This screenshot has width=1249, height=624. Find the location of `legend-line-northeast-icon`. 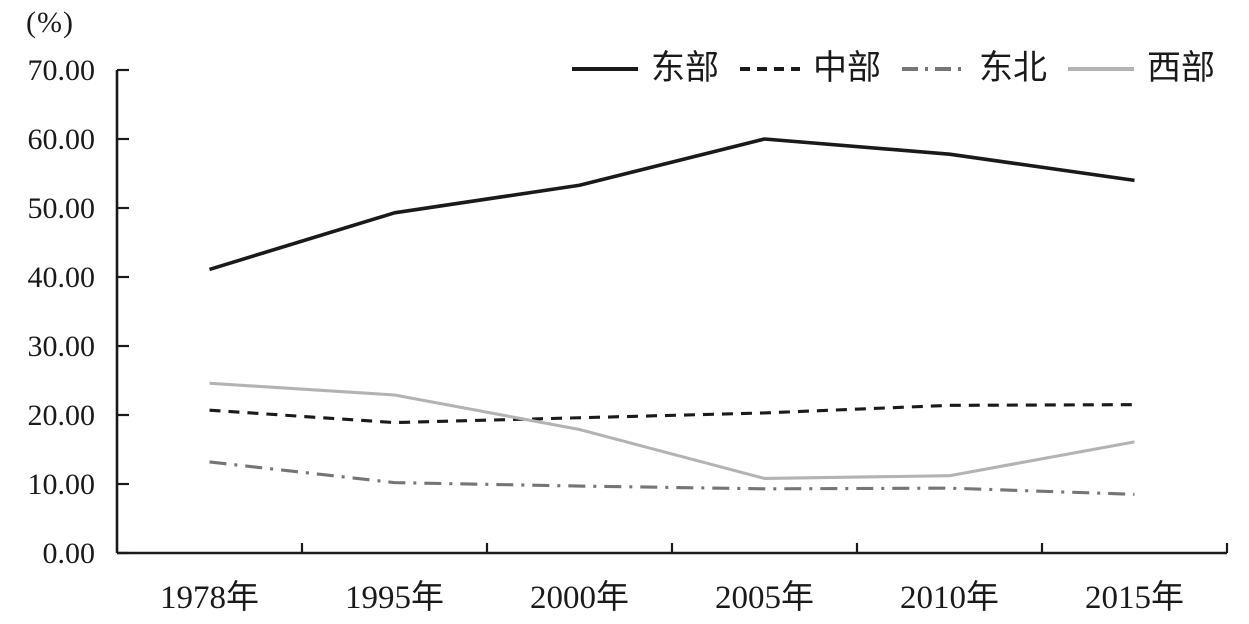

legend-line-northeast-icon is located at coordinates (934, 69).